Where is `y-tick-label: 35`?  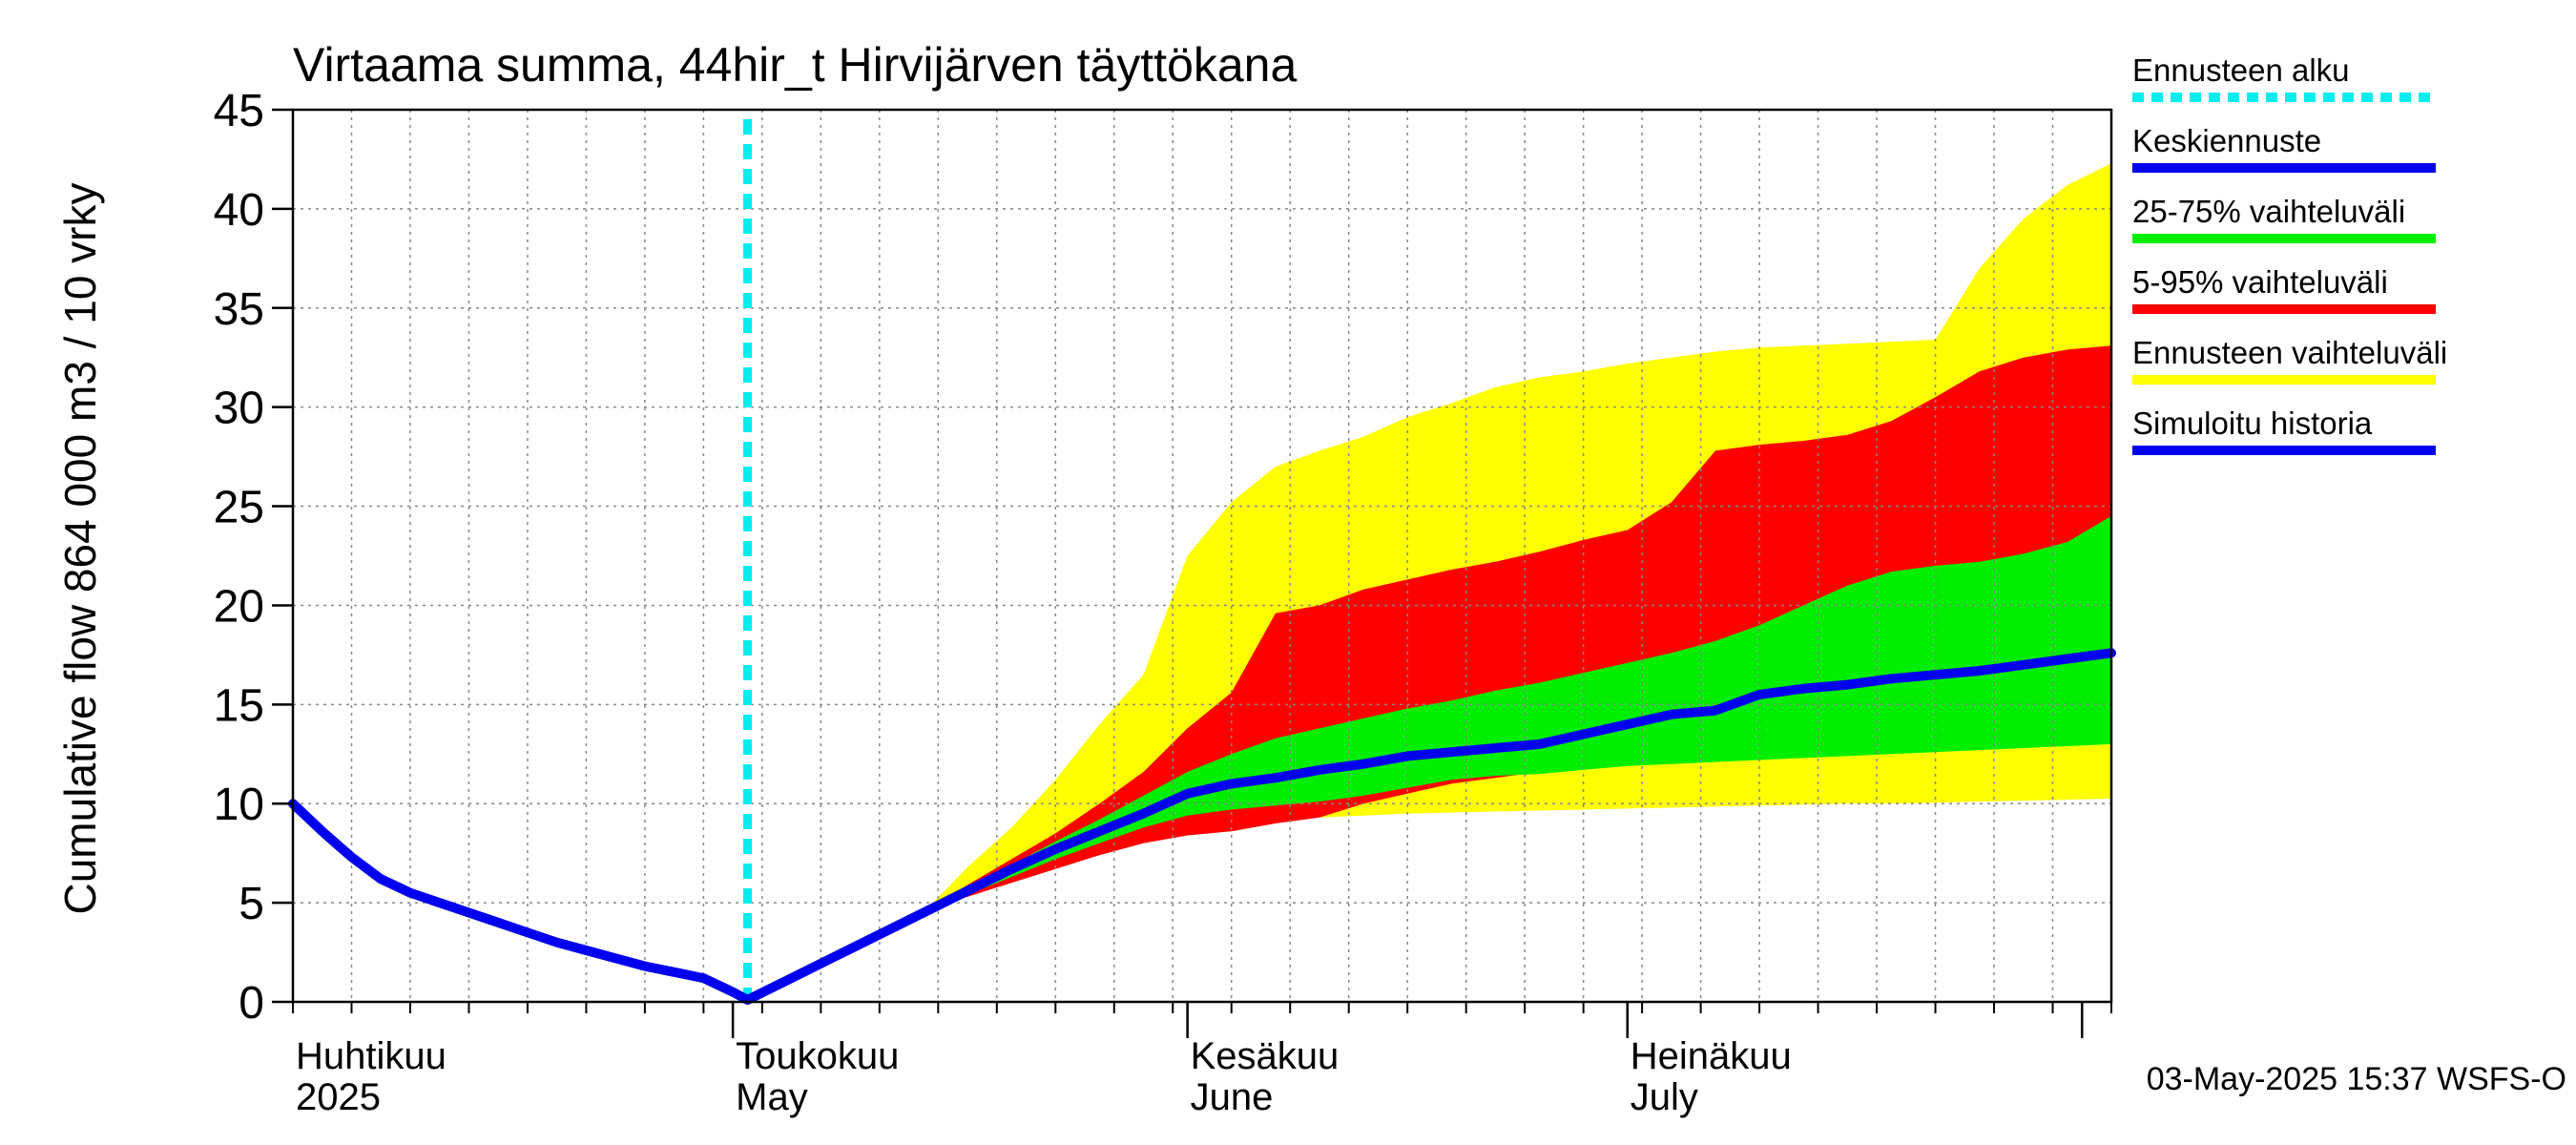
y-tick-label: 35 is located at coordinates (239, 310).